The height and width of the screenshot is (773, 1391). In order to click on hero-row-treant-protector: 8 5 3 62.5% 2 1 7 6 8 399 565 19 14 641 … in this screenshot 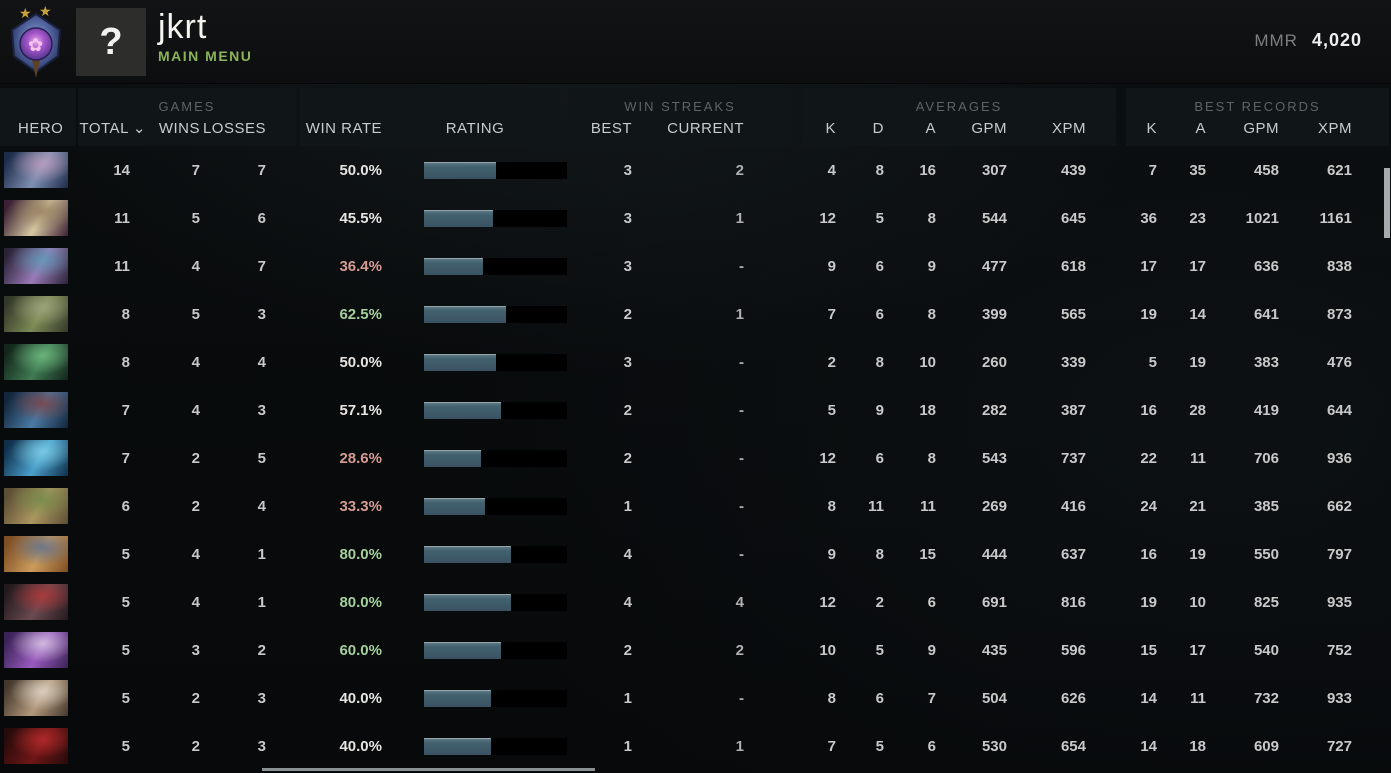, I will do `click(695, 314)`.